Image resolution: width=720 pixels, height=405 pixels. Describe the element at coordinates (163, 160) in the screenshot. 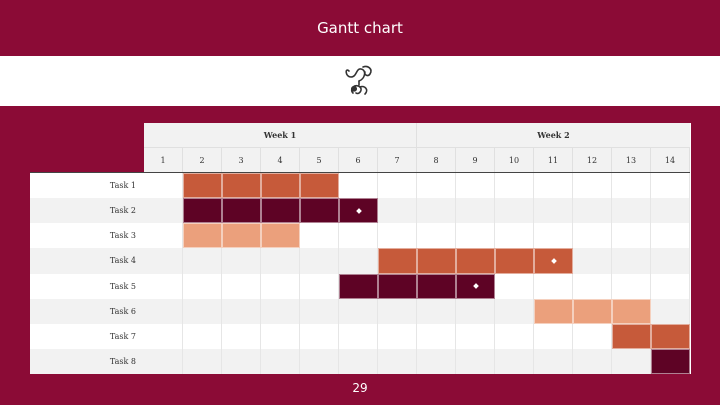

I see `day-header: 1` at that location.